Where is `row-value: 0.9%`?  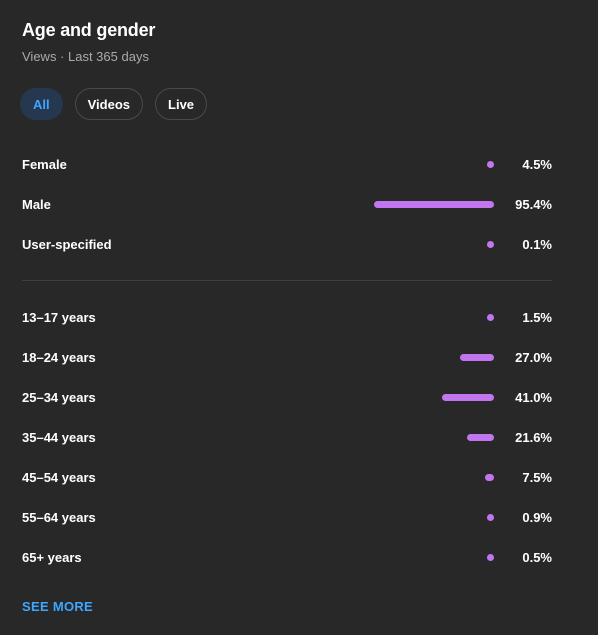
row-value: 0.9% is located at coordinates (537, 517).